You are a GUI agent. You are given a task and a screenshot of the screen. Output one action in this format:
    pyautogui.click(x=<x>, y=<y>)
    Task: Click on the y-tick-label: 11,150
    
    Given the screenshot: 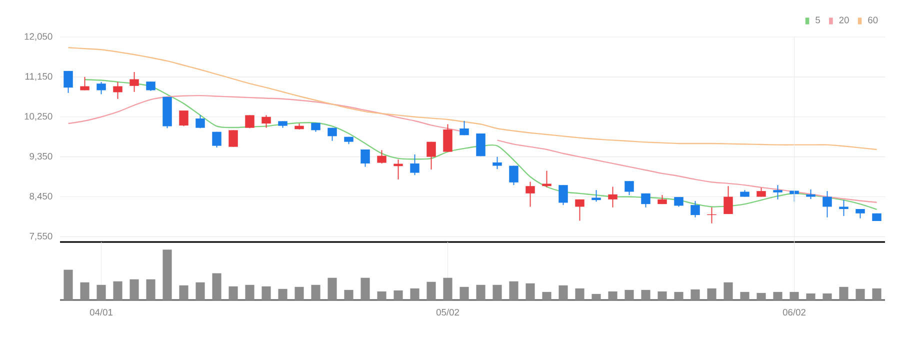 What is the action you would take?
    pyautogui.click(x=38, y=77)
    